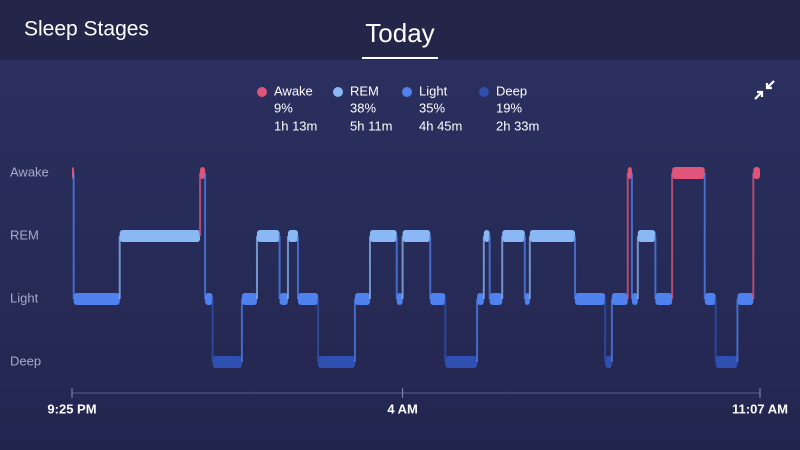 This screenshot has width=800, height=450. What do you see at coordinates (295, 125) in the screenshot?
I see `legend-duration: 1h 13m` at bounding box center [295, 125].